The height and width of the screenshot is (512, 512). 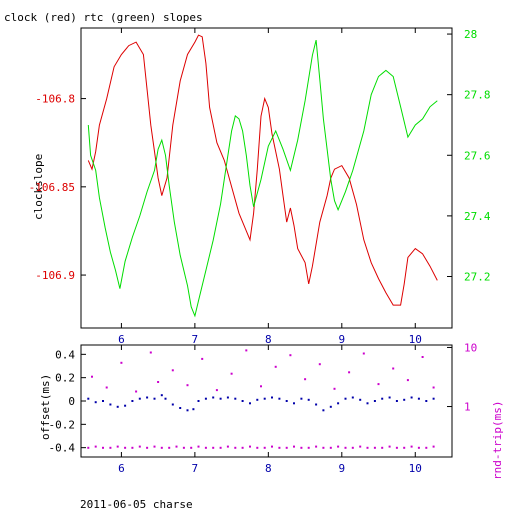 I want to click on top-y-tick-label-left: -106.85, so click(x=52, y=187).